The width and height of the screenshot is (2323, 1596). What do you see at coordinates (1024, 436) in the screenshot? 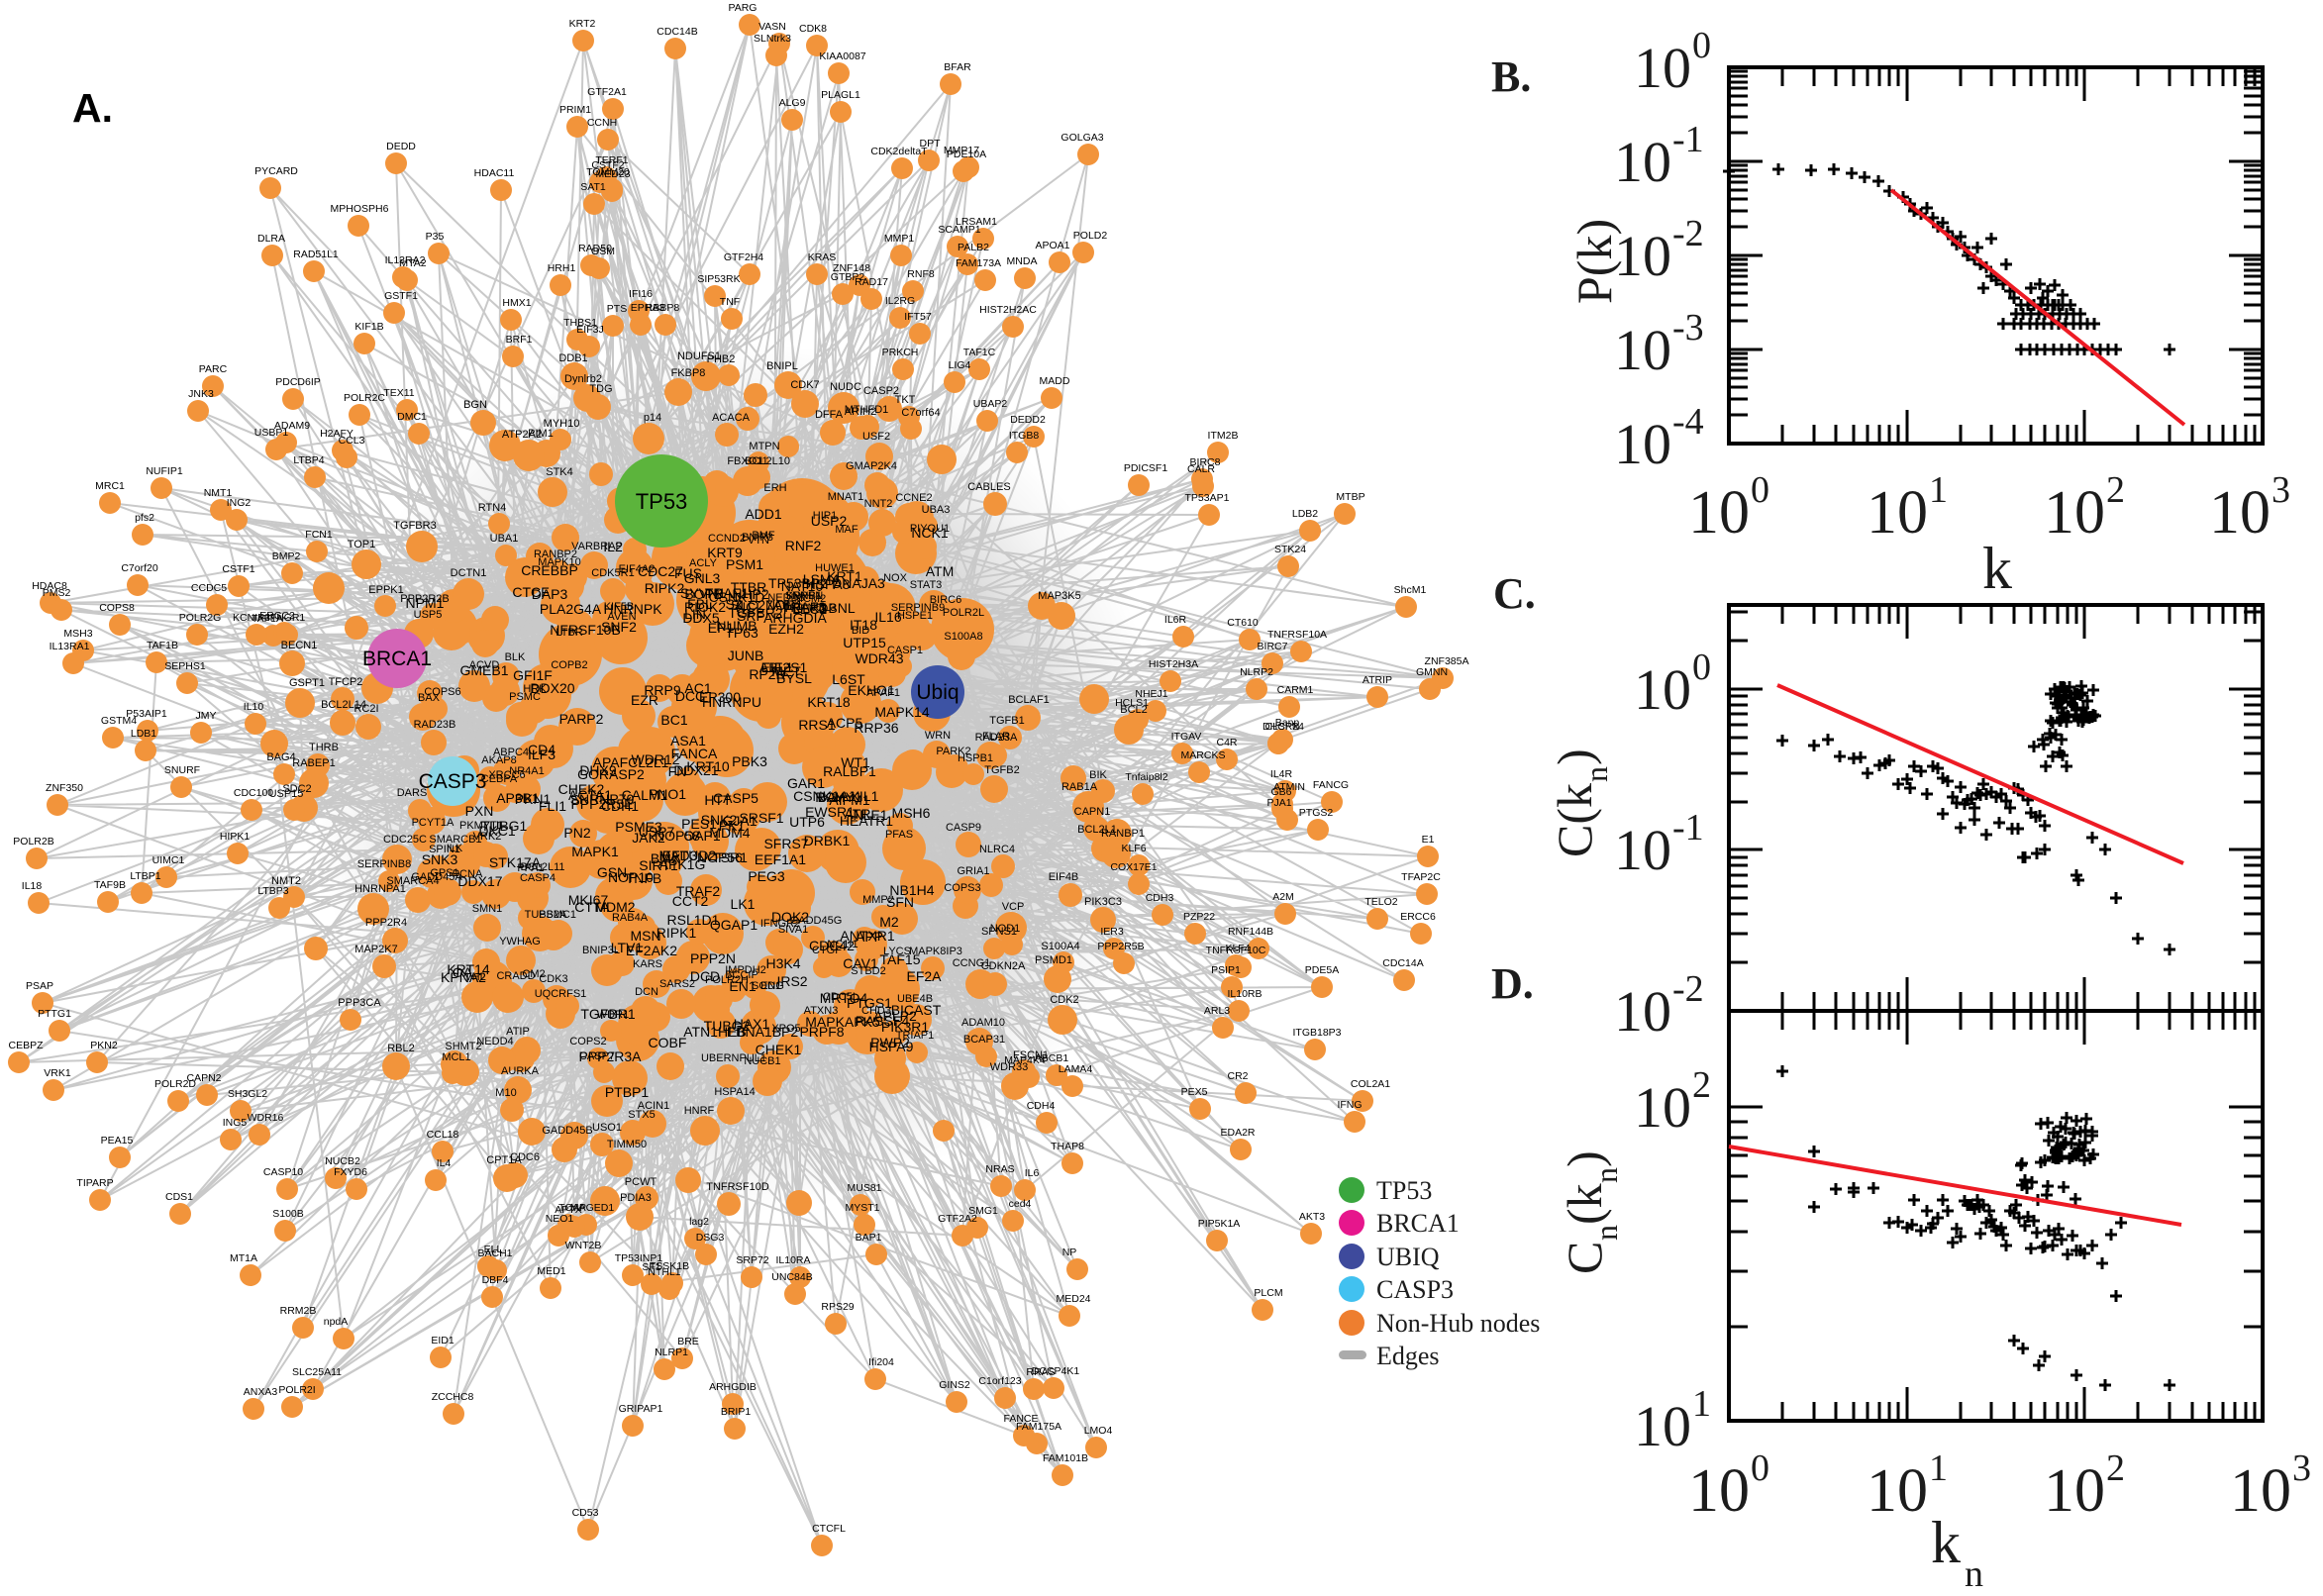
I see `svg-text: ITGB8` at bounding box center [1024, 436].